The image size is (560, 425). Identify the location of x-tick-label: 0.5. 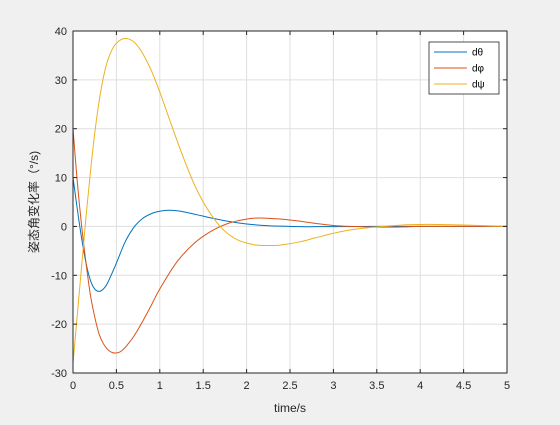
(116, 386).